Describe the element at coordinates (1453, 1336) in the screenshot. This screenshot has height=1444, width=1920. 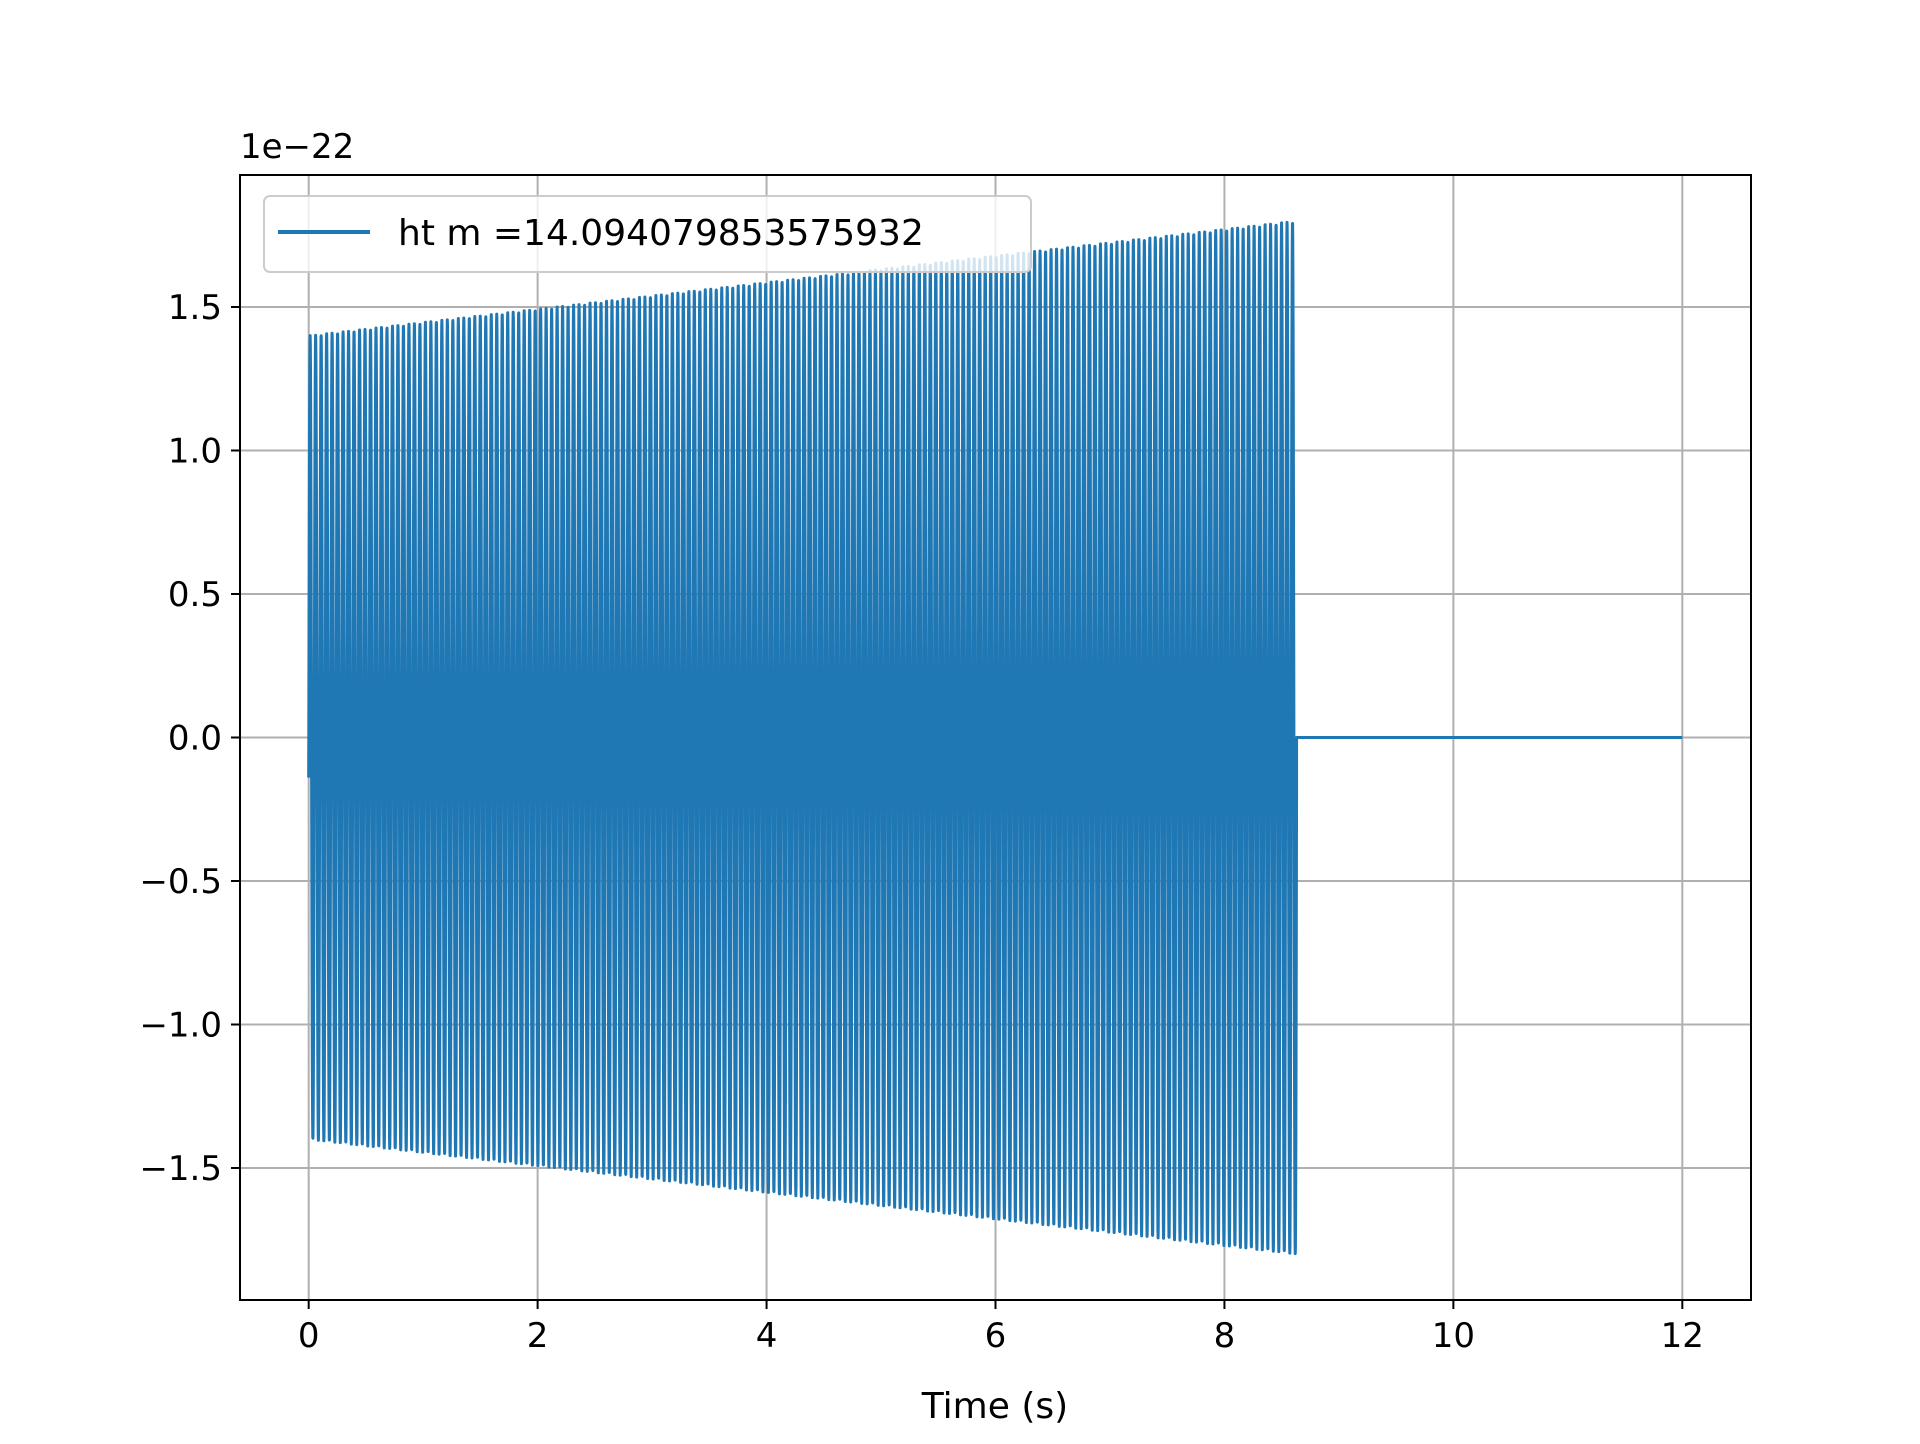
I see `x-tick-label: 10` at that location.